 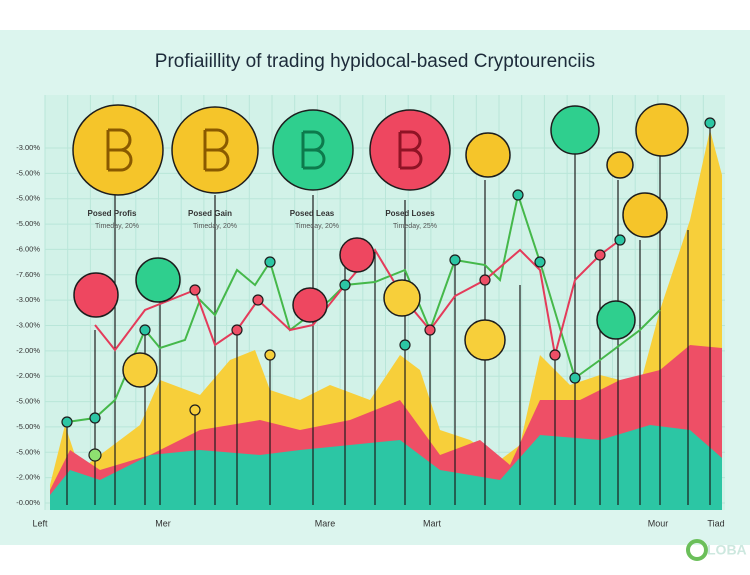 I want to click on x-axis: Left Mer Mare Mart Mour Tiad, so click(x=378, y=523).